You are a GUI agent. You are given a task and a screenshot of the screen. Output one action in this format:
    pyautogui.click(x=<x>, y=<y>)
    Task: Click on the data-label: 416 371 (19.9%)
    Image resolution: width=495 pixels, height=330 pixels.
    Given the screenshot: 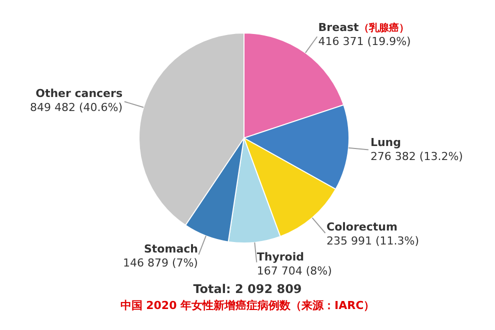 What is the action you would take?
    pyautogui.click(x=364, y=41)
    